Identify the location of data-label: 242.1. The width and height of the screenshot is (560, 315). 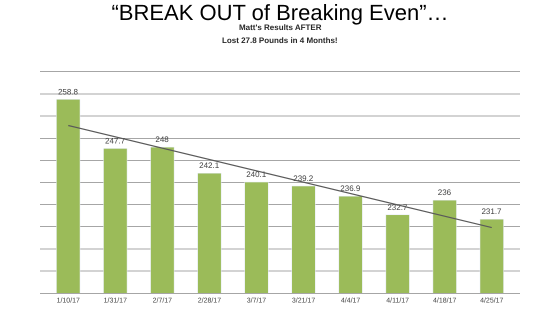
(209, 165).